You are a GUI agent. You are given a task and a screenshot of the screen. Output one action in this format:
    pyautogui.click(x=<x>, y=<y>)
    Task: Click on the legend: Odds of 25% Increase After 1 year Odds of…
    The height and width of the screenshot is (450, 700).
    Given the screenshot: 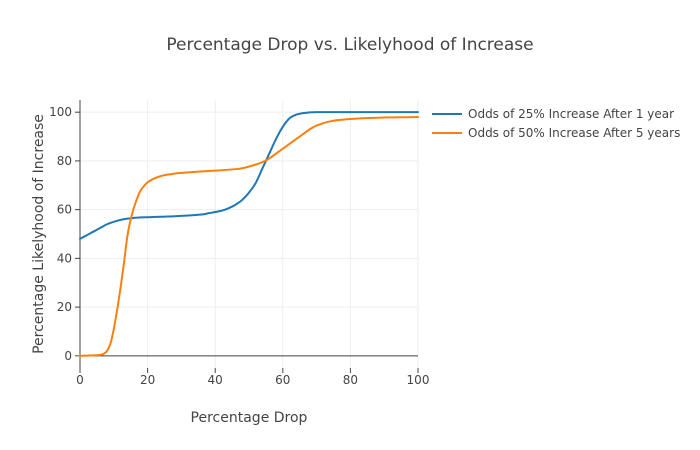 What is the action you would take?
    pyautogui.click(x=556, y=123)
    